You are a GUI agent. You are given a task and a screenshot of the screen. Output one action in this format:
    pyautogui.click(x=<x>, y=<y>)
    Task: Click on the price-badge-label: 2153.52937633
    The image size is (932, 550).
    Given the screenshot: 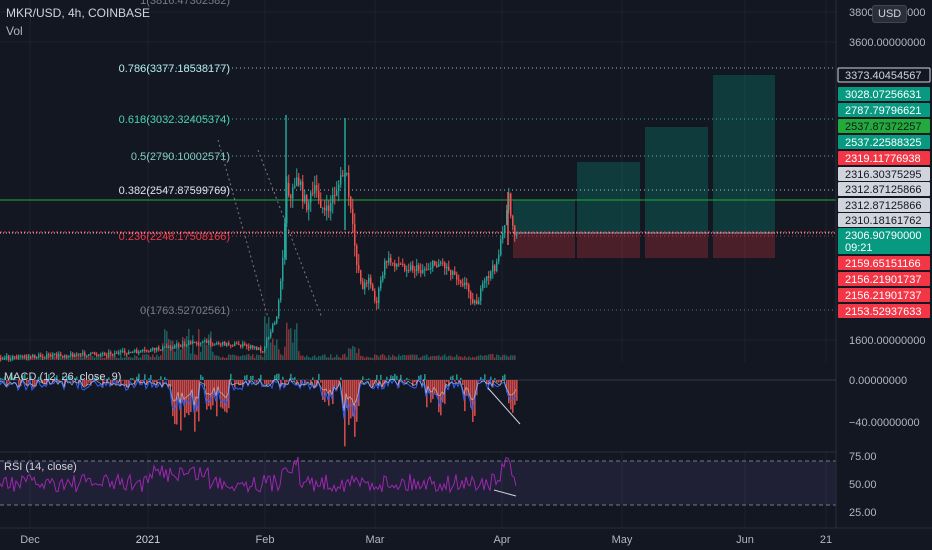 What is the action you would take?
    pyautogui.click(x=883, y=312)
    